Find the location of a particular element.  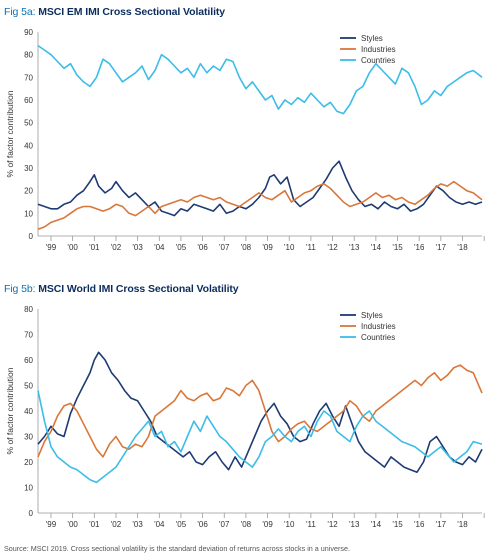

fig5a-x-tick-label: '15 is located at coordinates (397, 247).